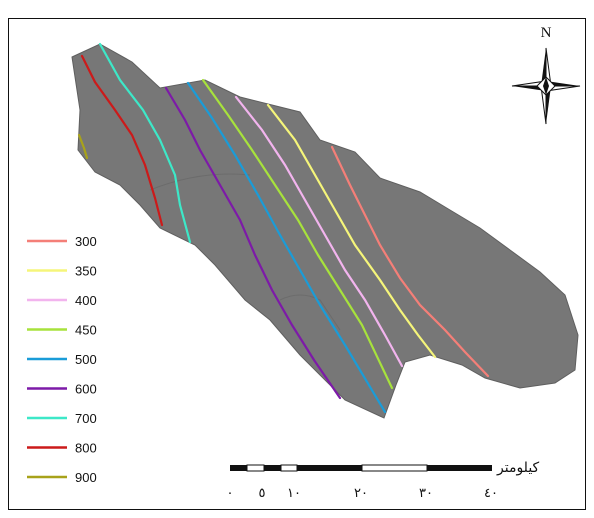  What do you see at coordinates (62, 241) in the screenshot?
I see `legend-item: 300` at bounding box center [62, 241].